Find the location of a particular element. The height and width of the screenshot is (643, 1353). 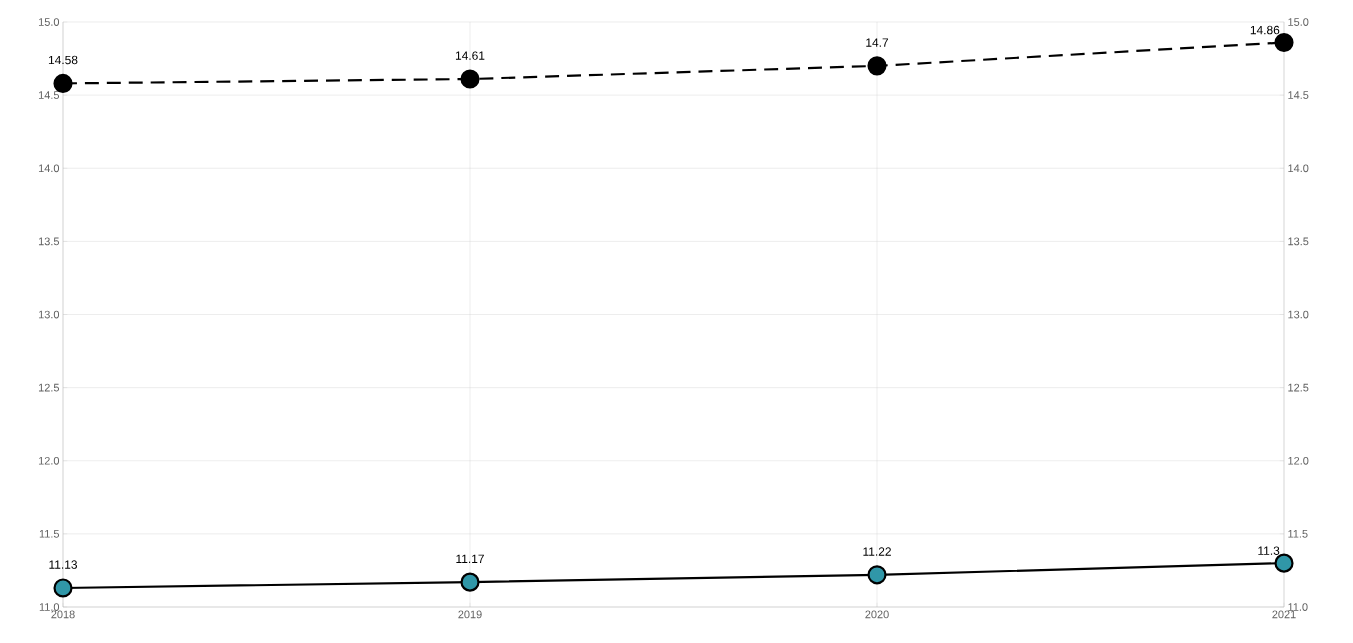

y-tick-label: 13.5 is located at coordinates (49, 241).